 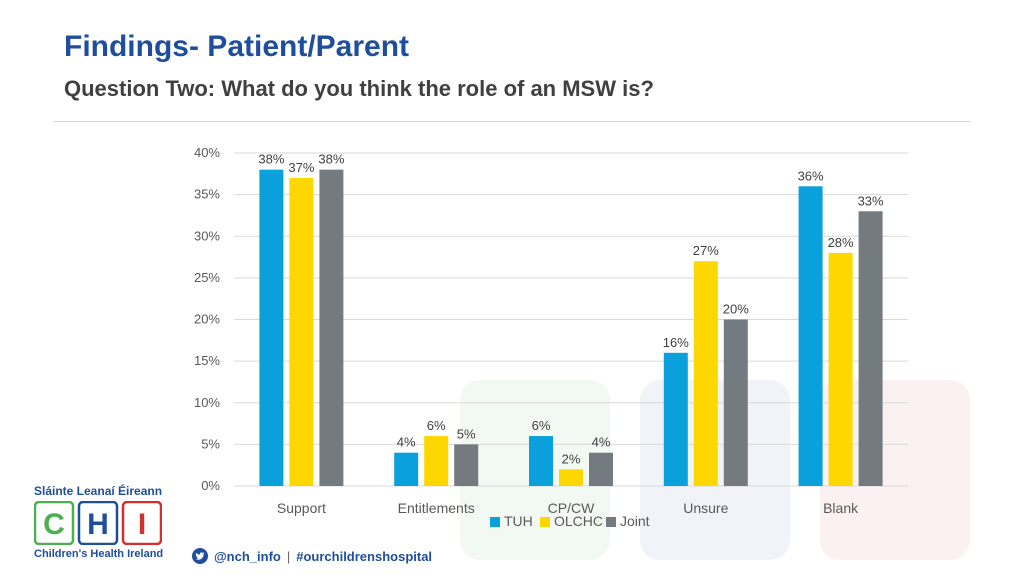 I want to click on x-tick-label: CP/CW, so click(x=571, y=508).